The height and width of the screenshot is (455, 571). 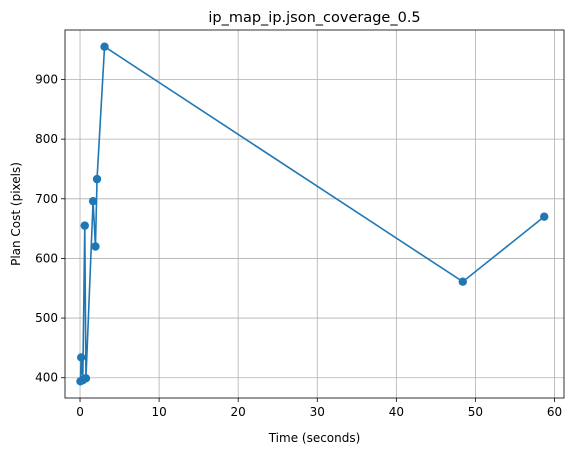 What do you see at coordinates (238, 412) in the screenshot?
I see `x-tick-label: 20` at bounding box center [238, 412].